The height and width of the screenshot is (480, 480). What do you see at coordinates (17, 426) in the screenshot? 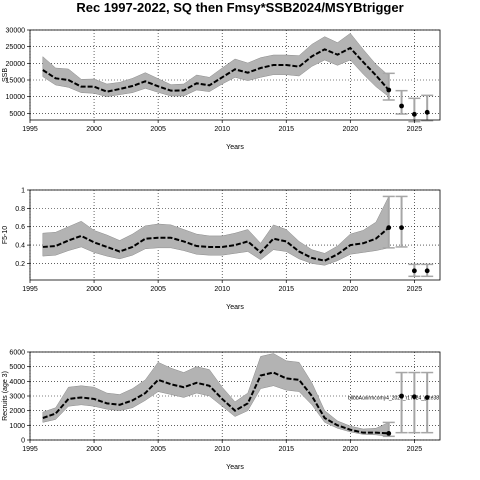
I see `y-tick-label: 1000` at bounding box center [17, 426].